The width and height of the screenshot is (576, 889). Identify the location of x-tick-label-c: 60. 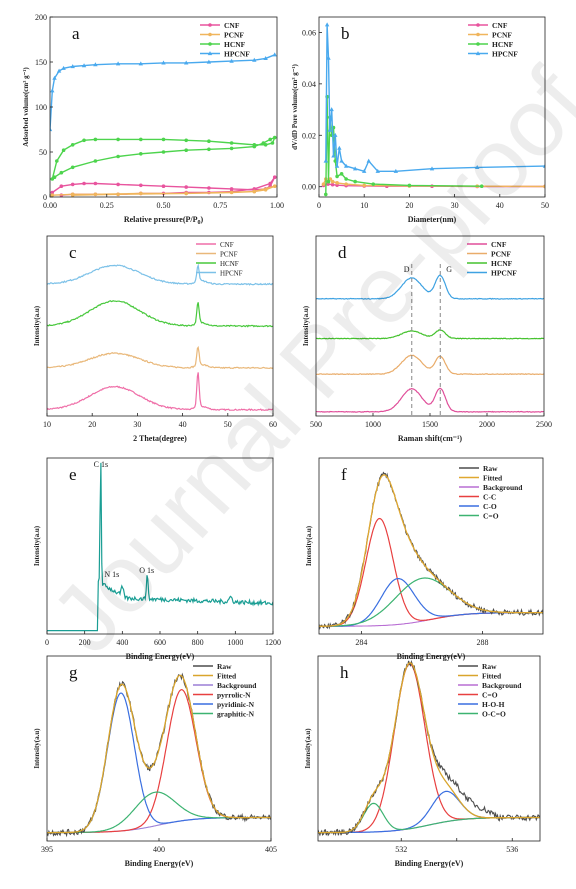
(273, 424).